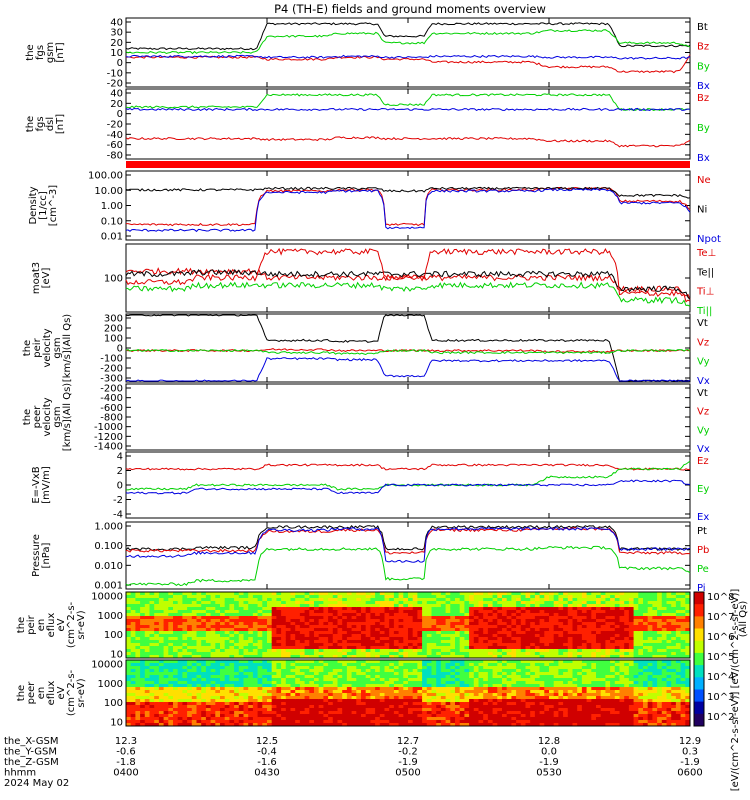 This screenshot has width=750, height=800. I want to click on y-tick-label: 10, so click(116, 723).